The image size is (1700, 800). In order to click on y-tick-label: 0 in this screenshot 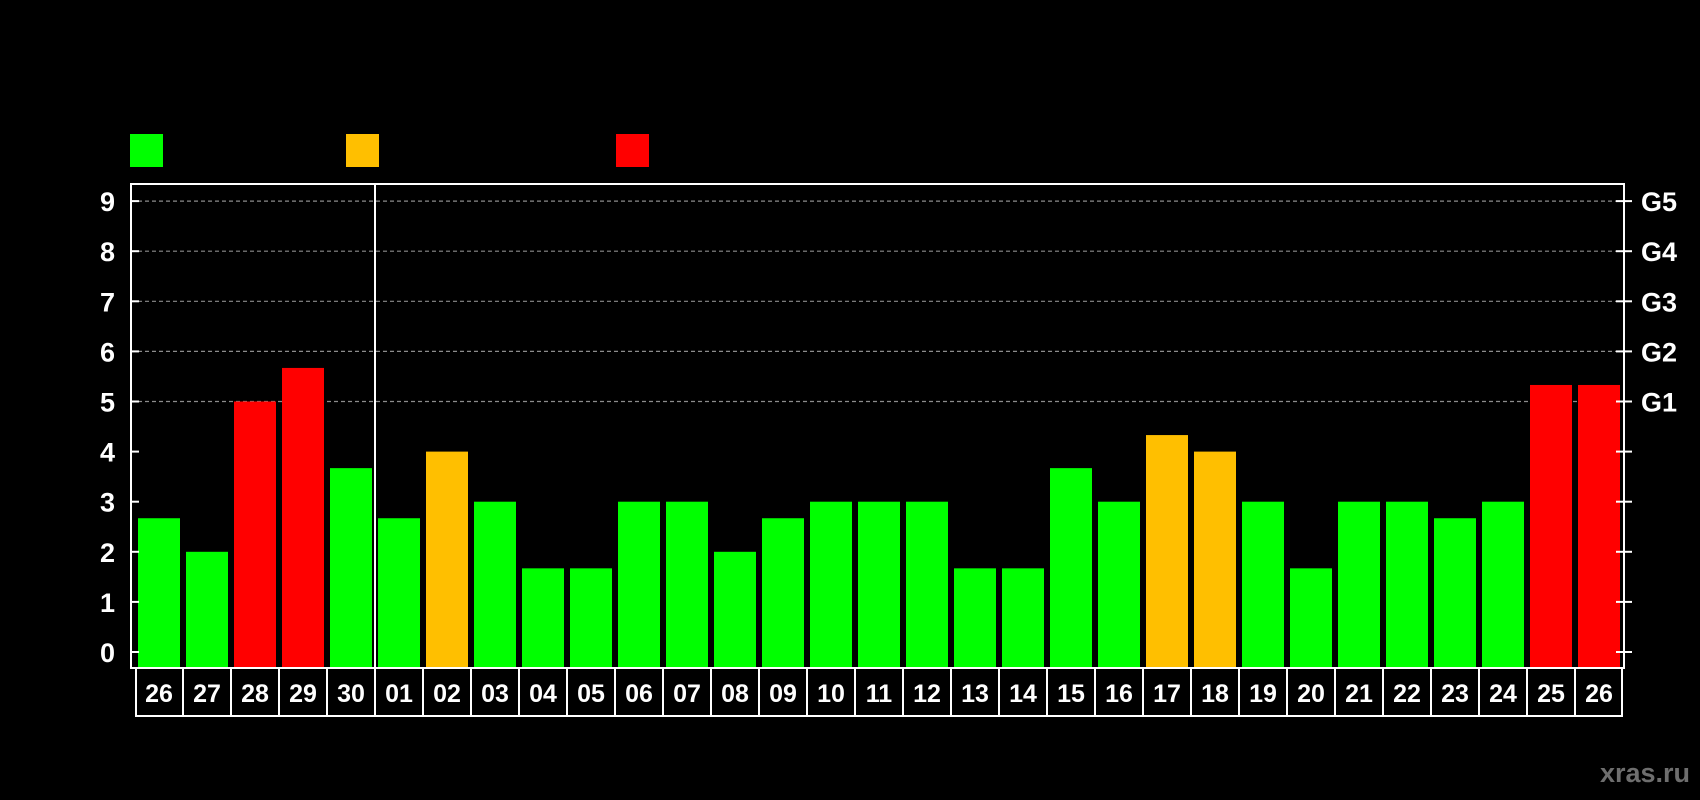, I will do `click(107, 653)`.